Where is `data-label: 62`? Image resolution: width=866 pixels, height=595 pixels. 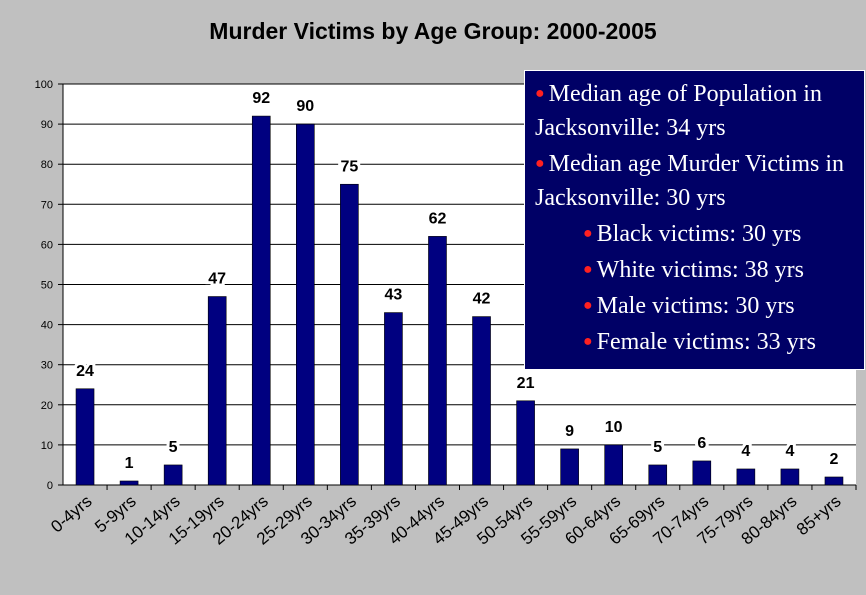
data-label: 62 is located at coordinates (438, 218).